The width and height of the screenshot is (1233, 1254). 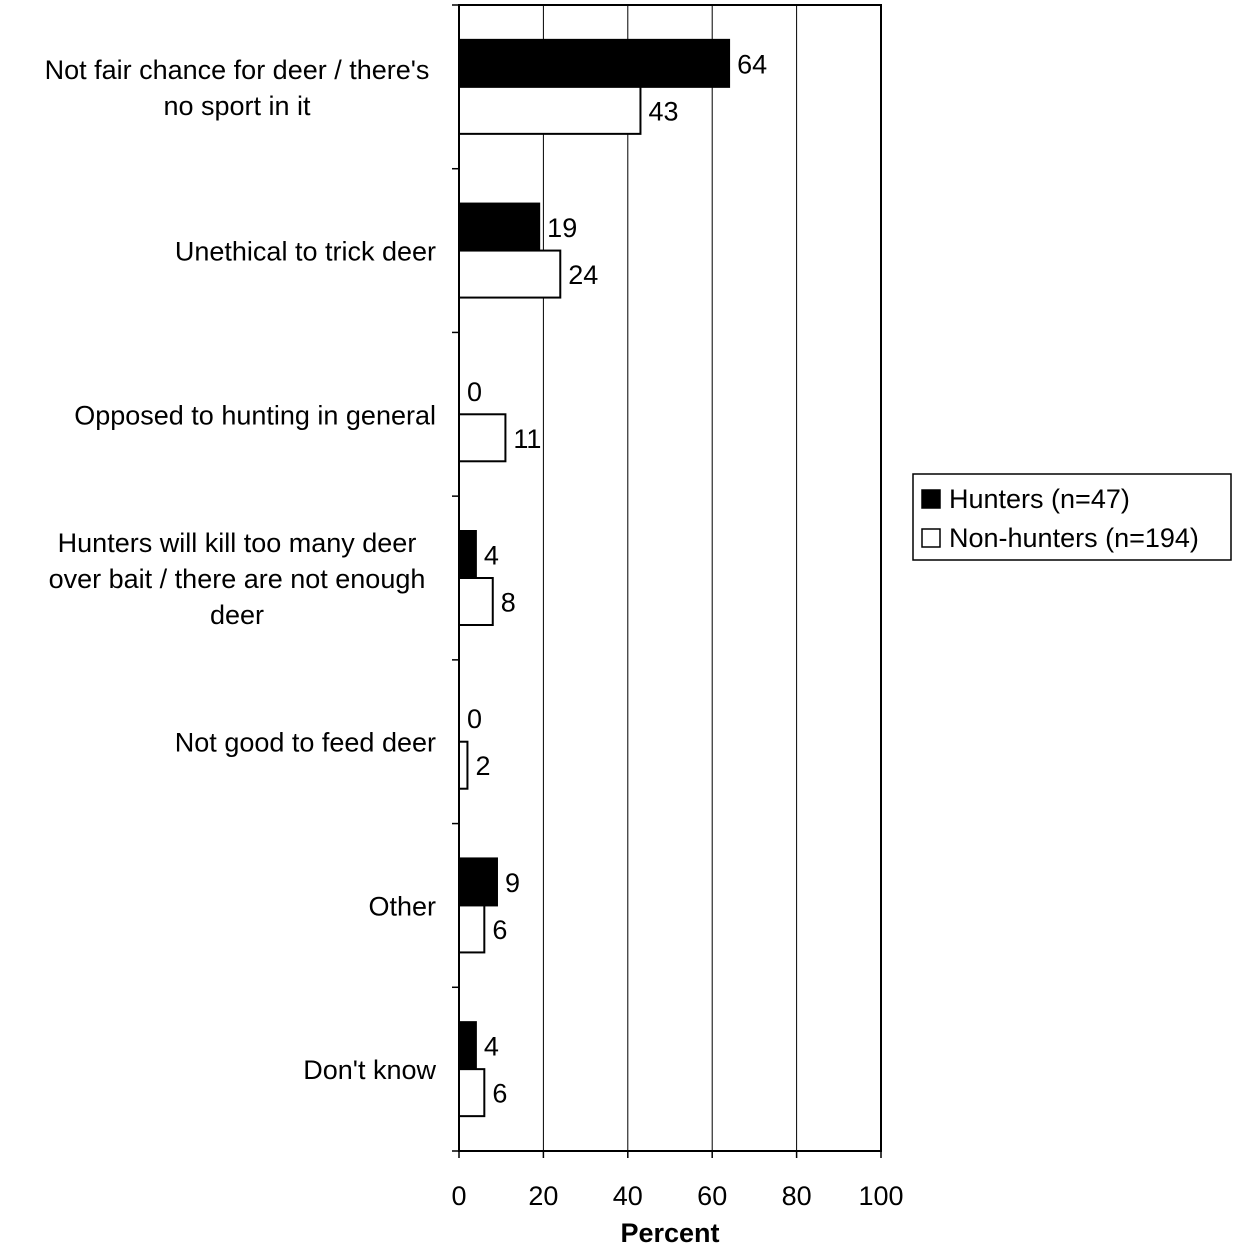 I want to click on x-tick-label: 80, so click(x=797, y=1196).